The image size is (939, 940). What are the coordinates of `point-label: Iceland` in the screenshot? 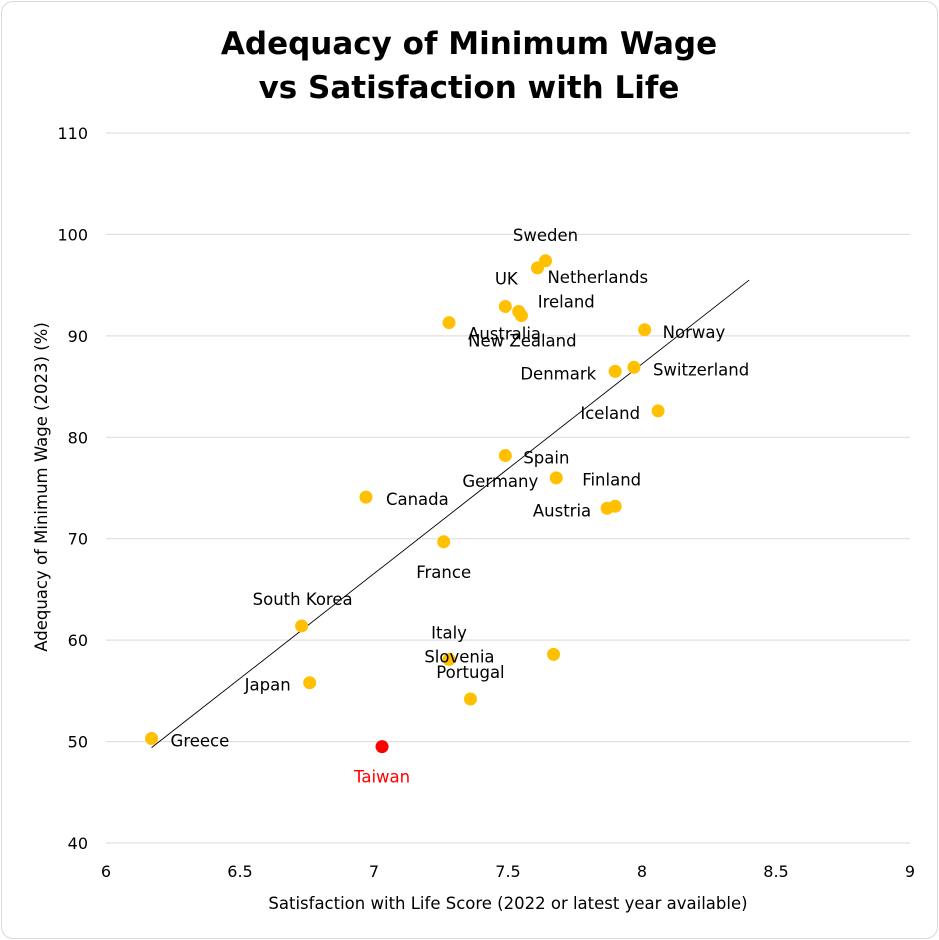 It's located at (610, 413).